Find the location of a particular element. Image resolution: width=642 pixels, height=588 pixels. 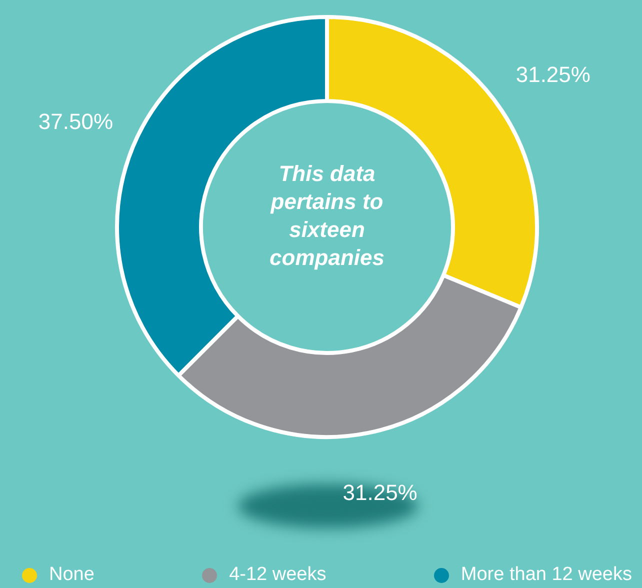

legend-label: None is located at coordinates (71, 575).